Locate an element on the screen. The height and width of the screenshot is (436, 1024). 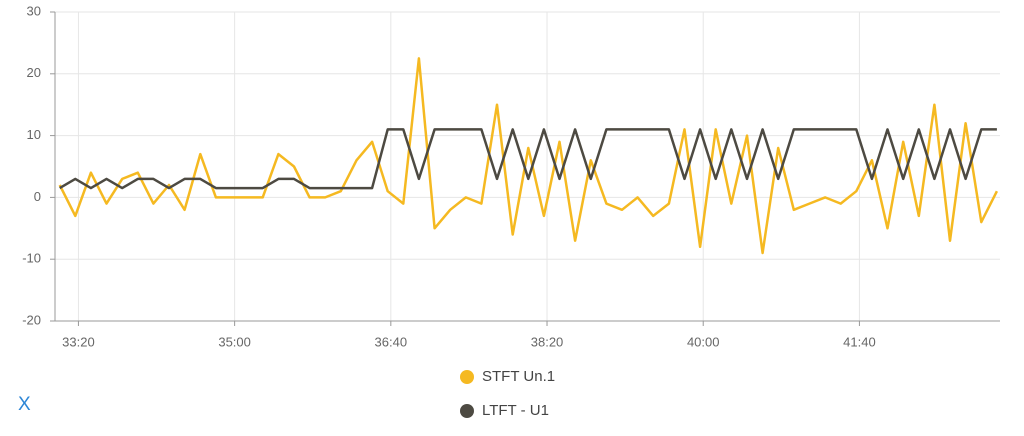
y-tick-label: 0 is located at coordinates (37, 196).